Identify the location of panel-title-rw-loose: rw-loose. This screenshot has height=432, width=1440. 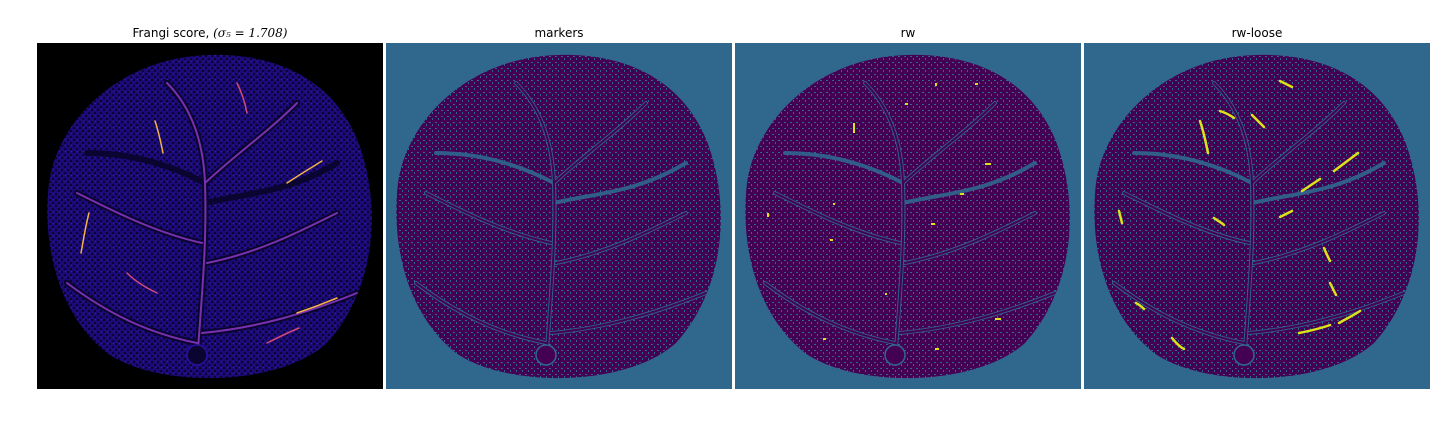
(1257, 33).